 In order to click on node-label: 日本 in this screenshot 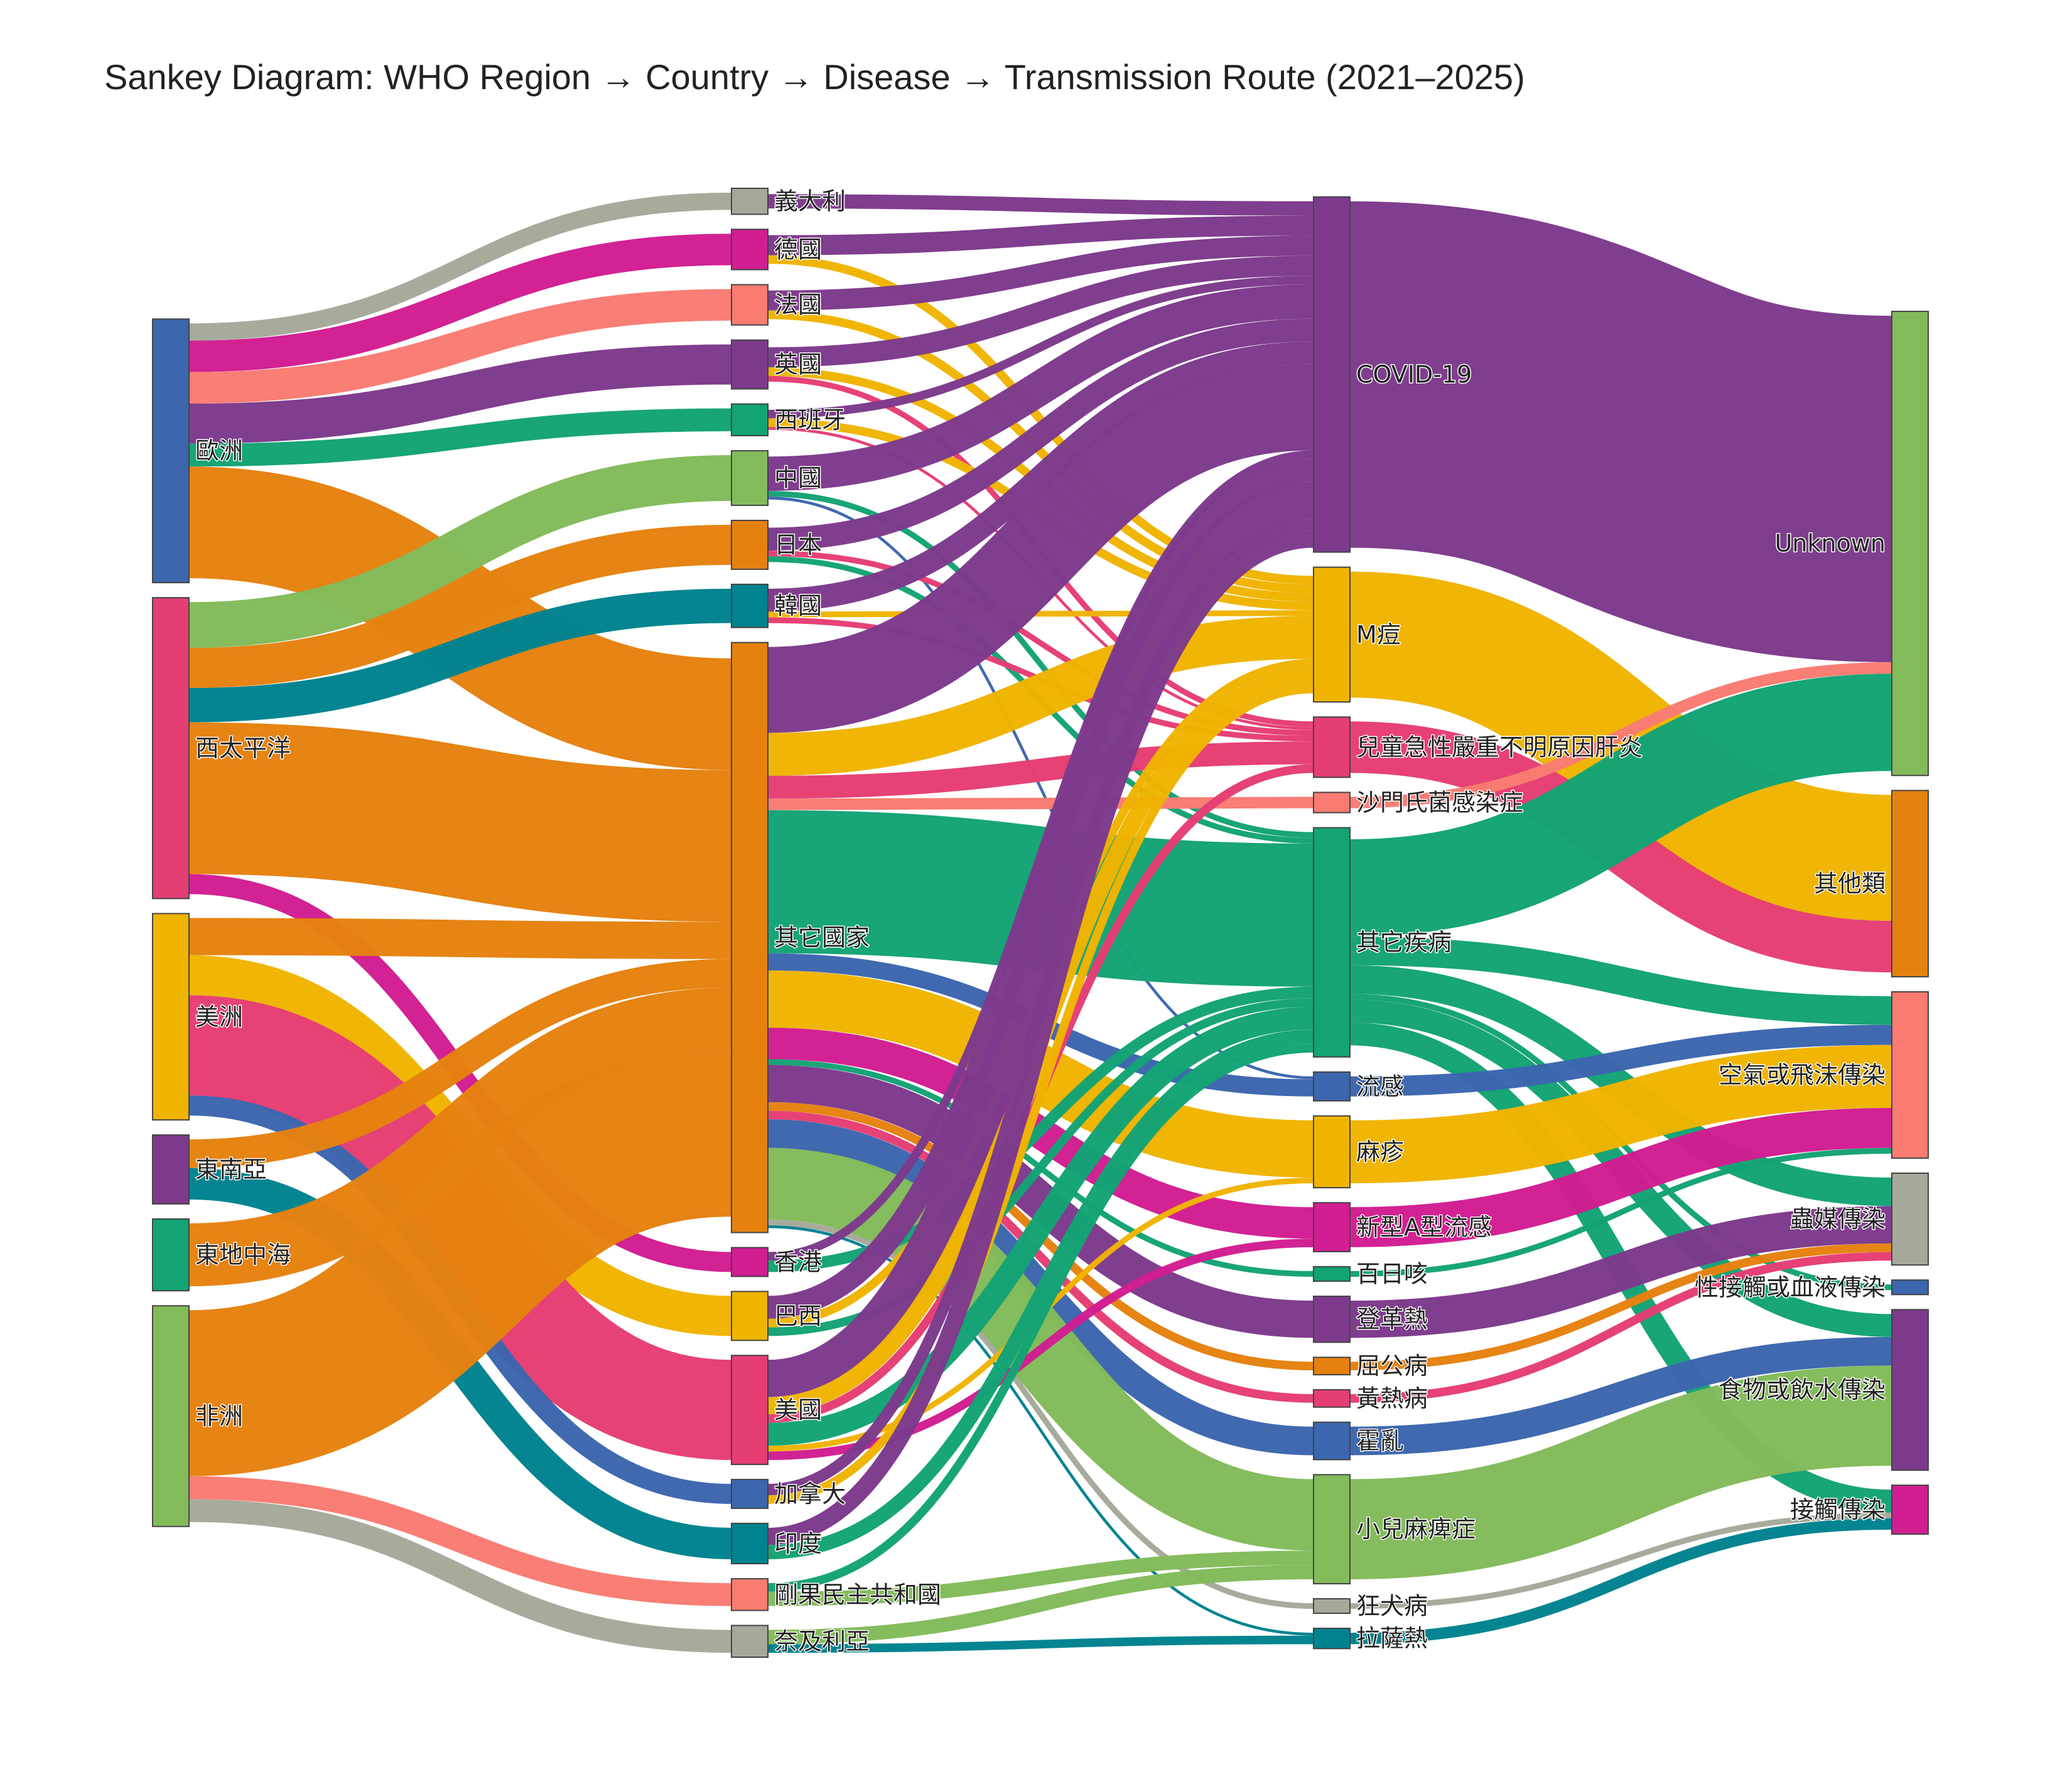, I will do `click(798, 545)`.